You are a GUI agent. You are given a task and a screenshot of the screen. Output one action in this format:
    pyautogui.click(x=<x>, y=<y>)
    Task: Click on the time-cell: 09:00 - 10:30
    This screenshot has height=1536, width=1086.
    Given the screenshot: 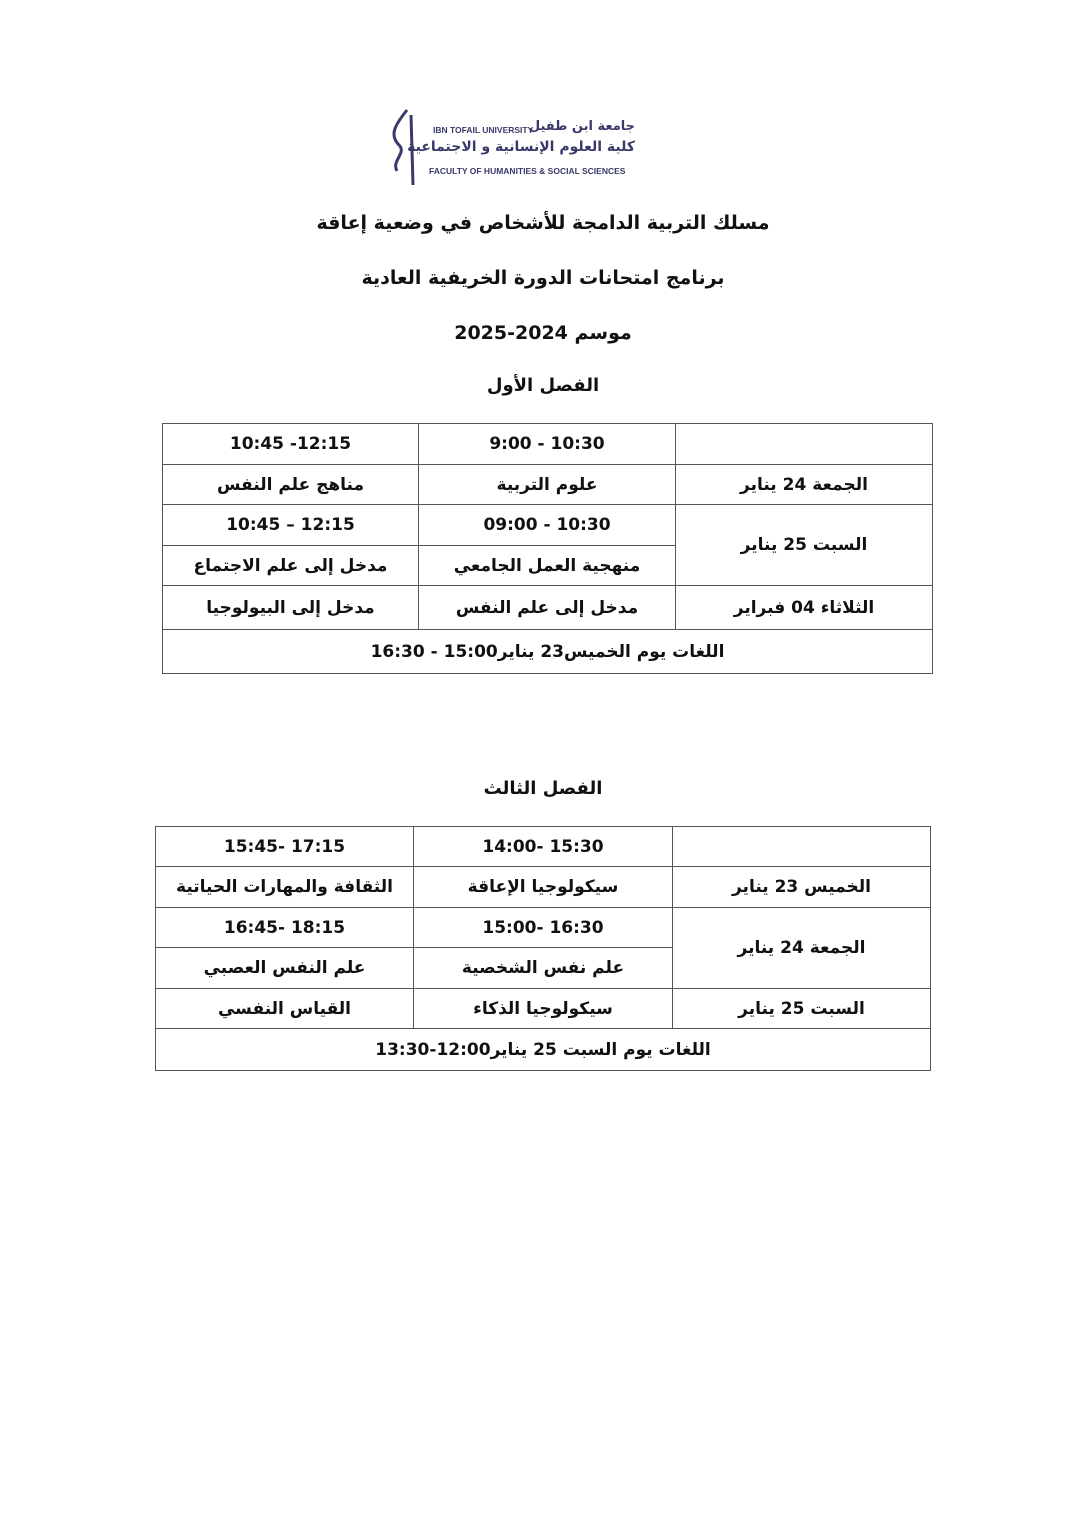 What is the action you would take?
    pyautogui.click(x=547, y=525)
    